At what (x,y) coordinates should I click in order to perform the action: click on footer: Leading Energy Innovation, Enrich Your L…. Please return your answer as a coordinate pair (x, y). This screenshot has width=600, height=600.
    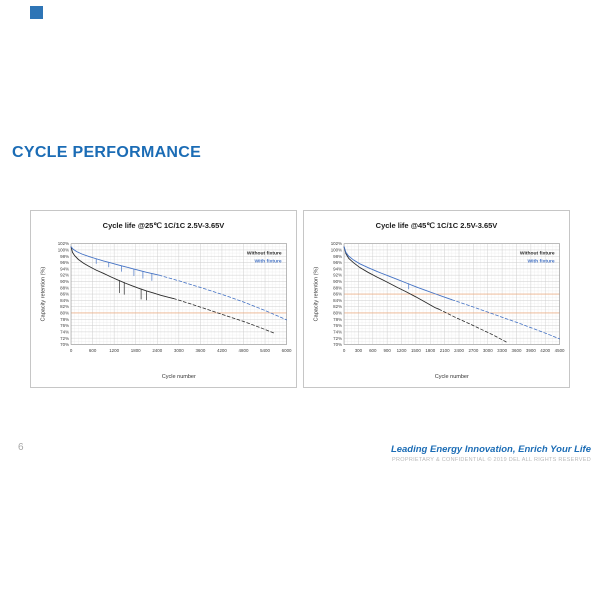
    Looking at the image, I should click on (491, 453).